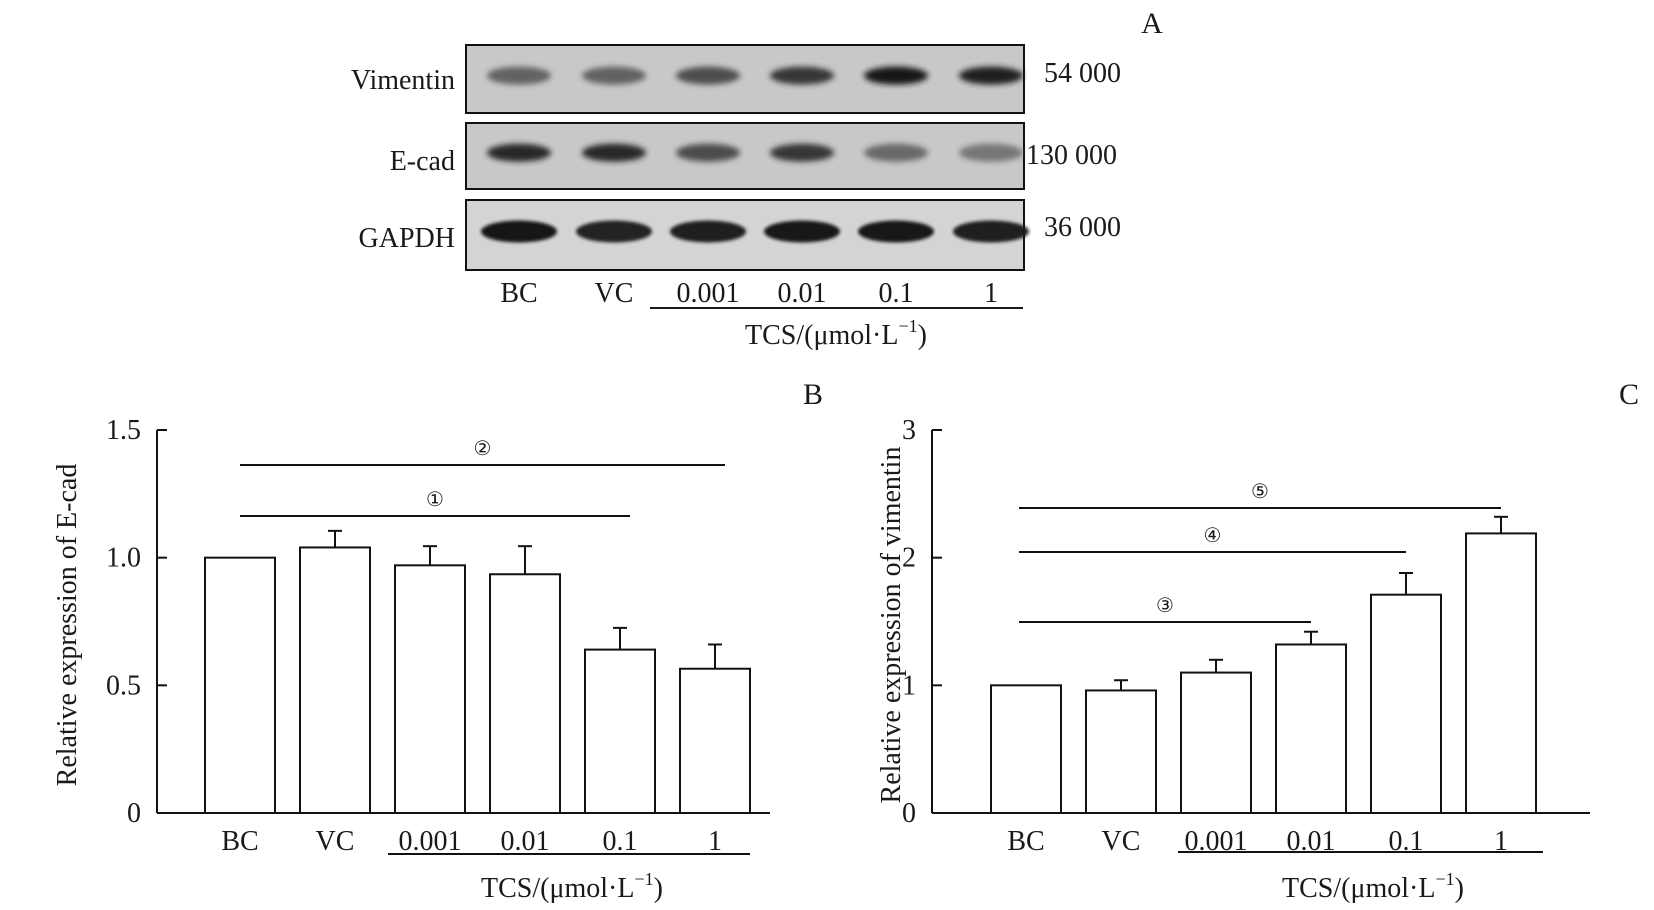  I want to click on lane-label: 1, so click(991, 293).